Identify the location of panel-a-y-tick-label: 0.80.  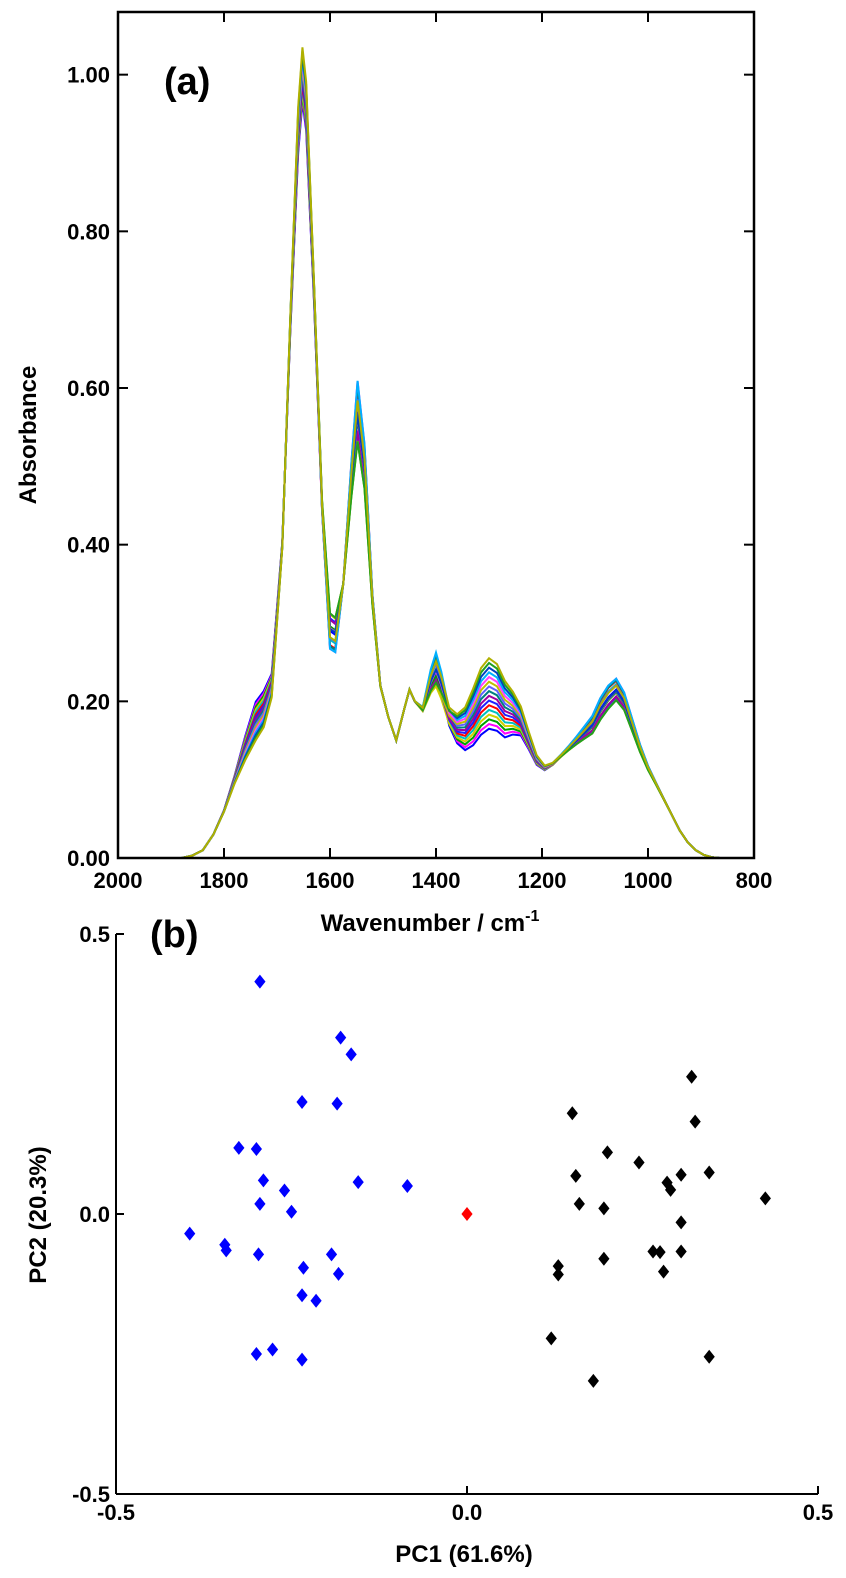
(88, 231).